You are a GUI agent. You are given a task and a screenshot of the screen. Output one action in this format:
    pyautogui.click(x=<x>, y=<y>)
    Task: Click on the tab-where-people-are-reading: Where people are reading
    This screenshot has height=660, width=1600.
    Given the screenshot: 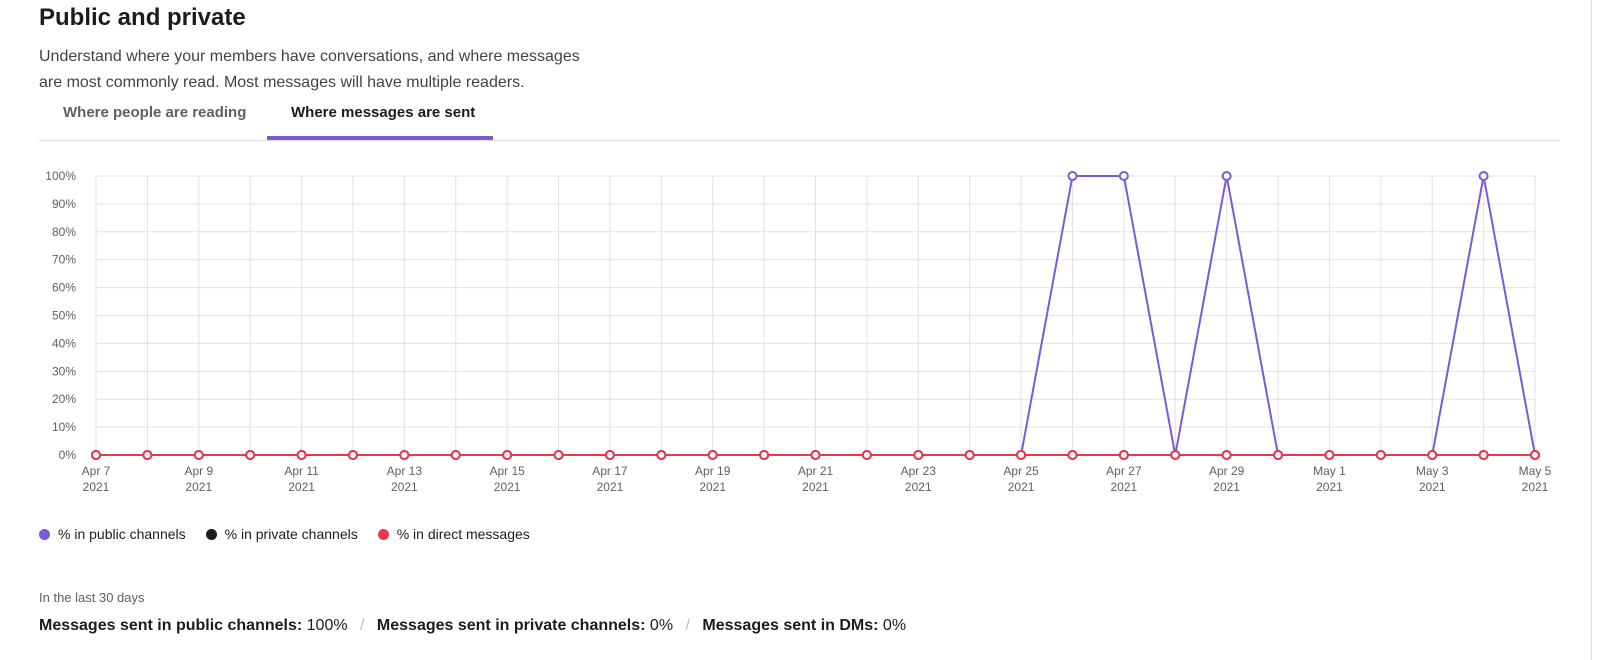 What is the action you would take?
    pyautogui.click(x=155, y=112)
    